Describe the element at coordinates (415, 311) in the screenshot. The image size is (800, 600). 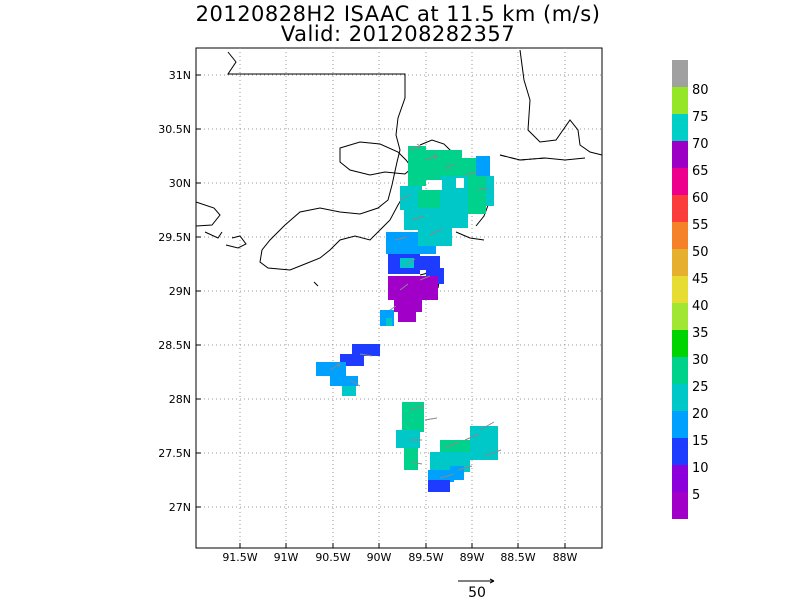
I see `wind-vectors` at that location.